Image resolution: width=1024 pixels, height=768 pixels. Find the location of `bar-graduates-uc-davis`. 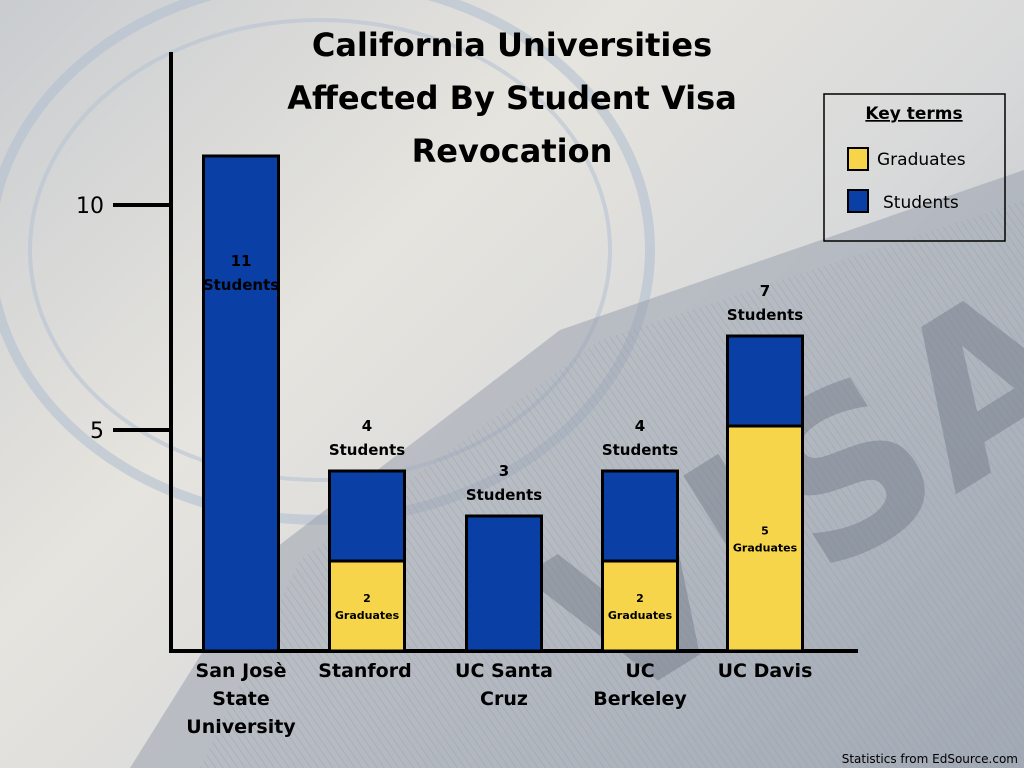

bar-graduates-uc-davis is located at coordinates (765, 538).